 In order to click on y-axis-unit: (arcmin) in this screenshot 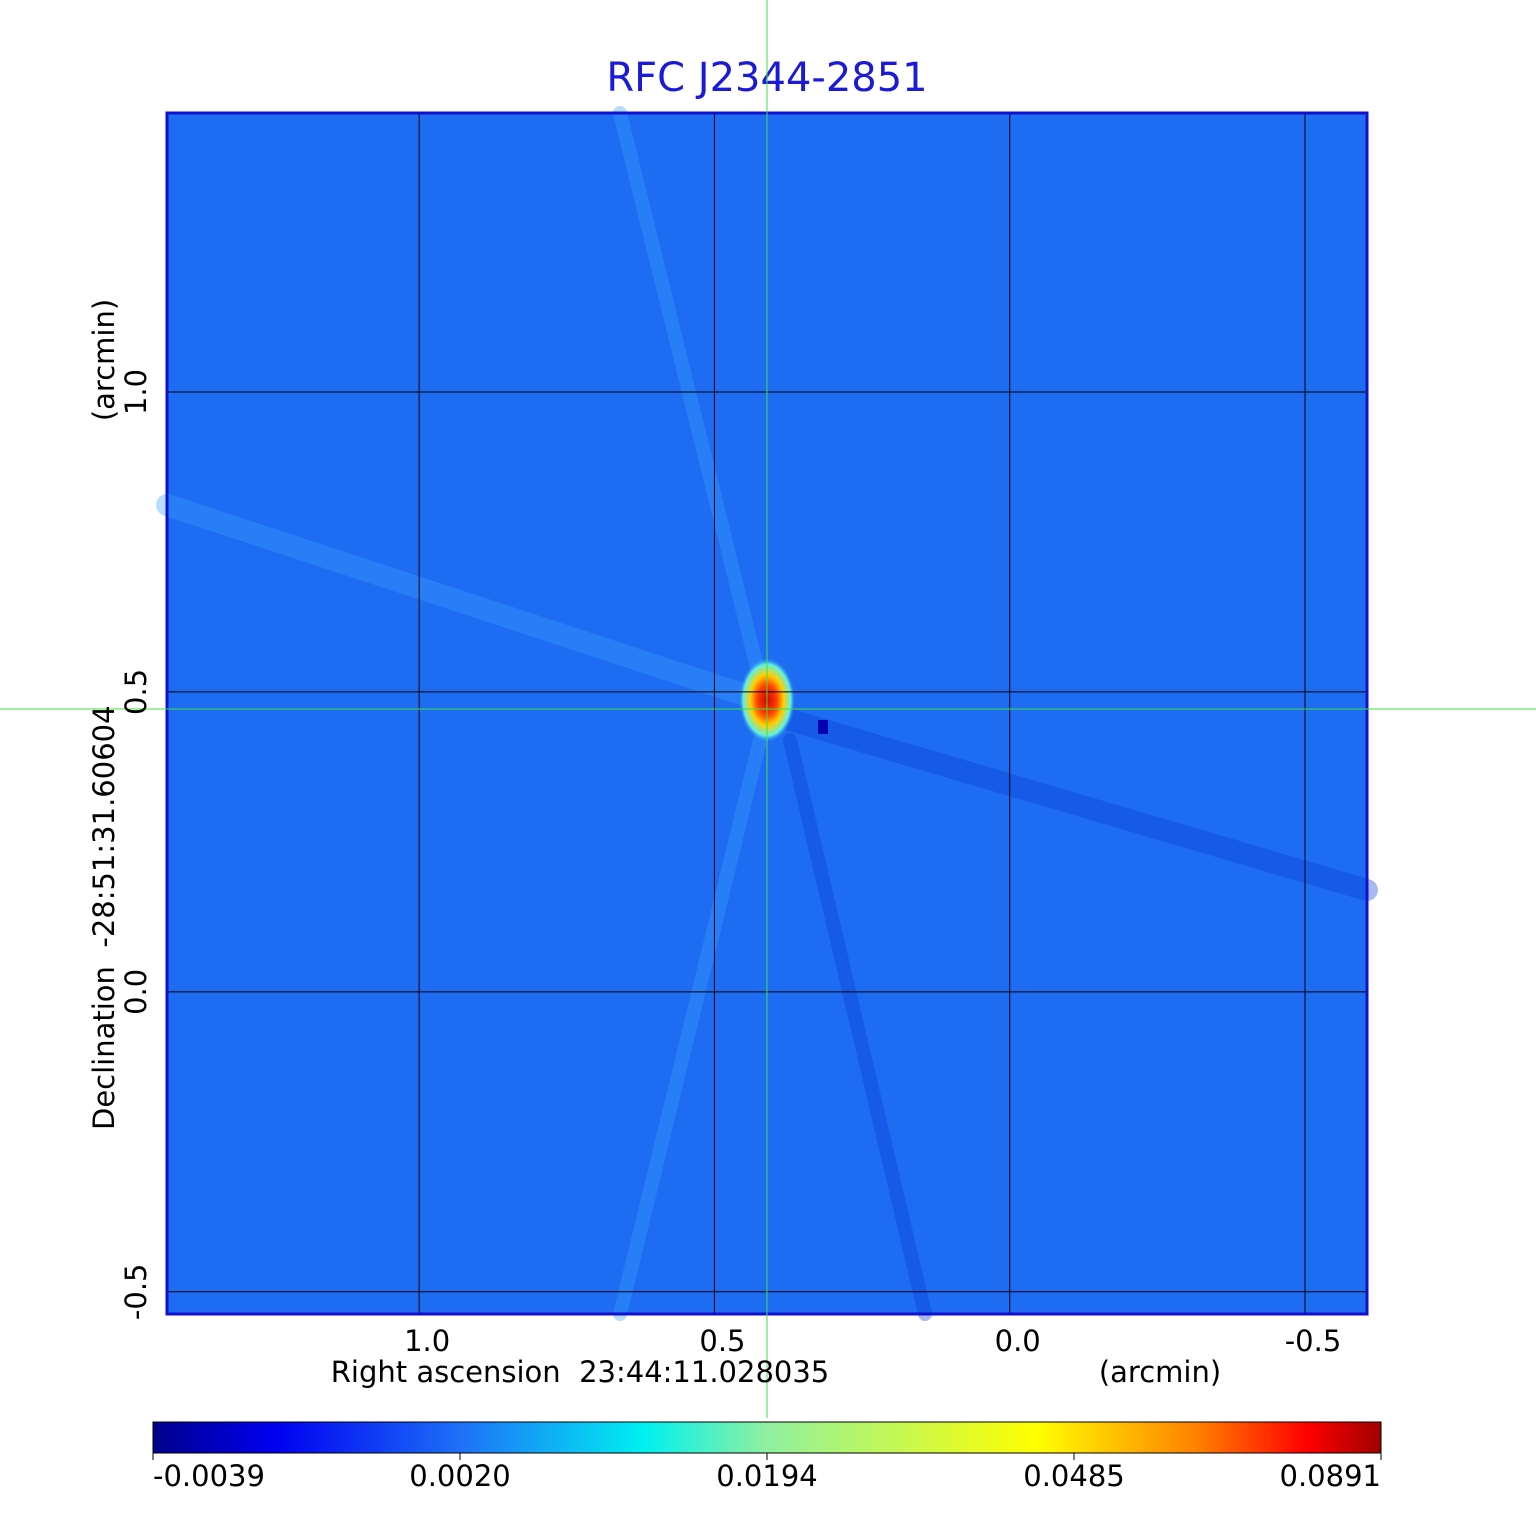, I will do `click(104, 360)`.